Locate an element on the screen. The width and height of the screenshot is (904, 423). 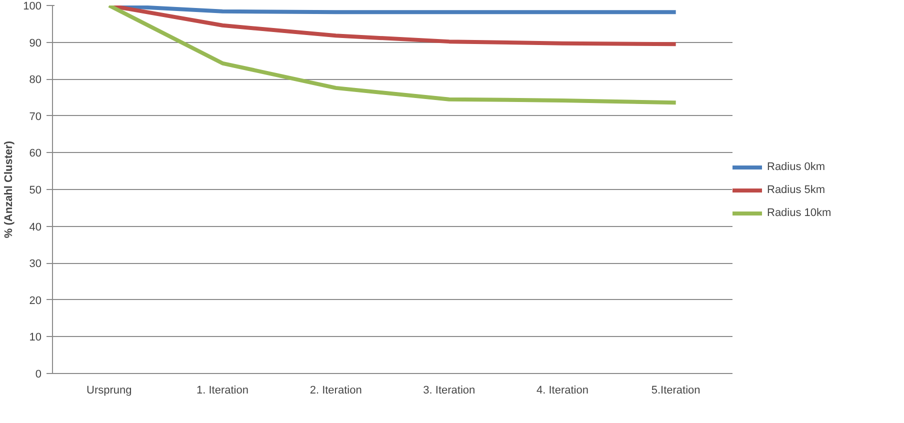
x-tick-label: 4. Iteration is located at coordinates (562, 390).